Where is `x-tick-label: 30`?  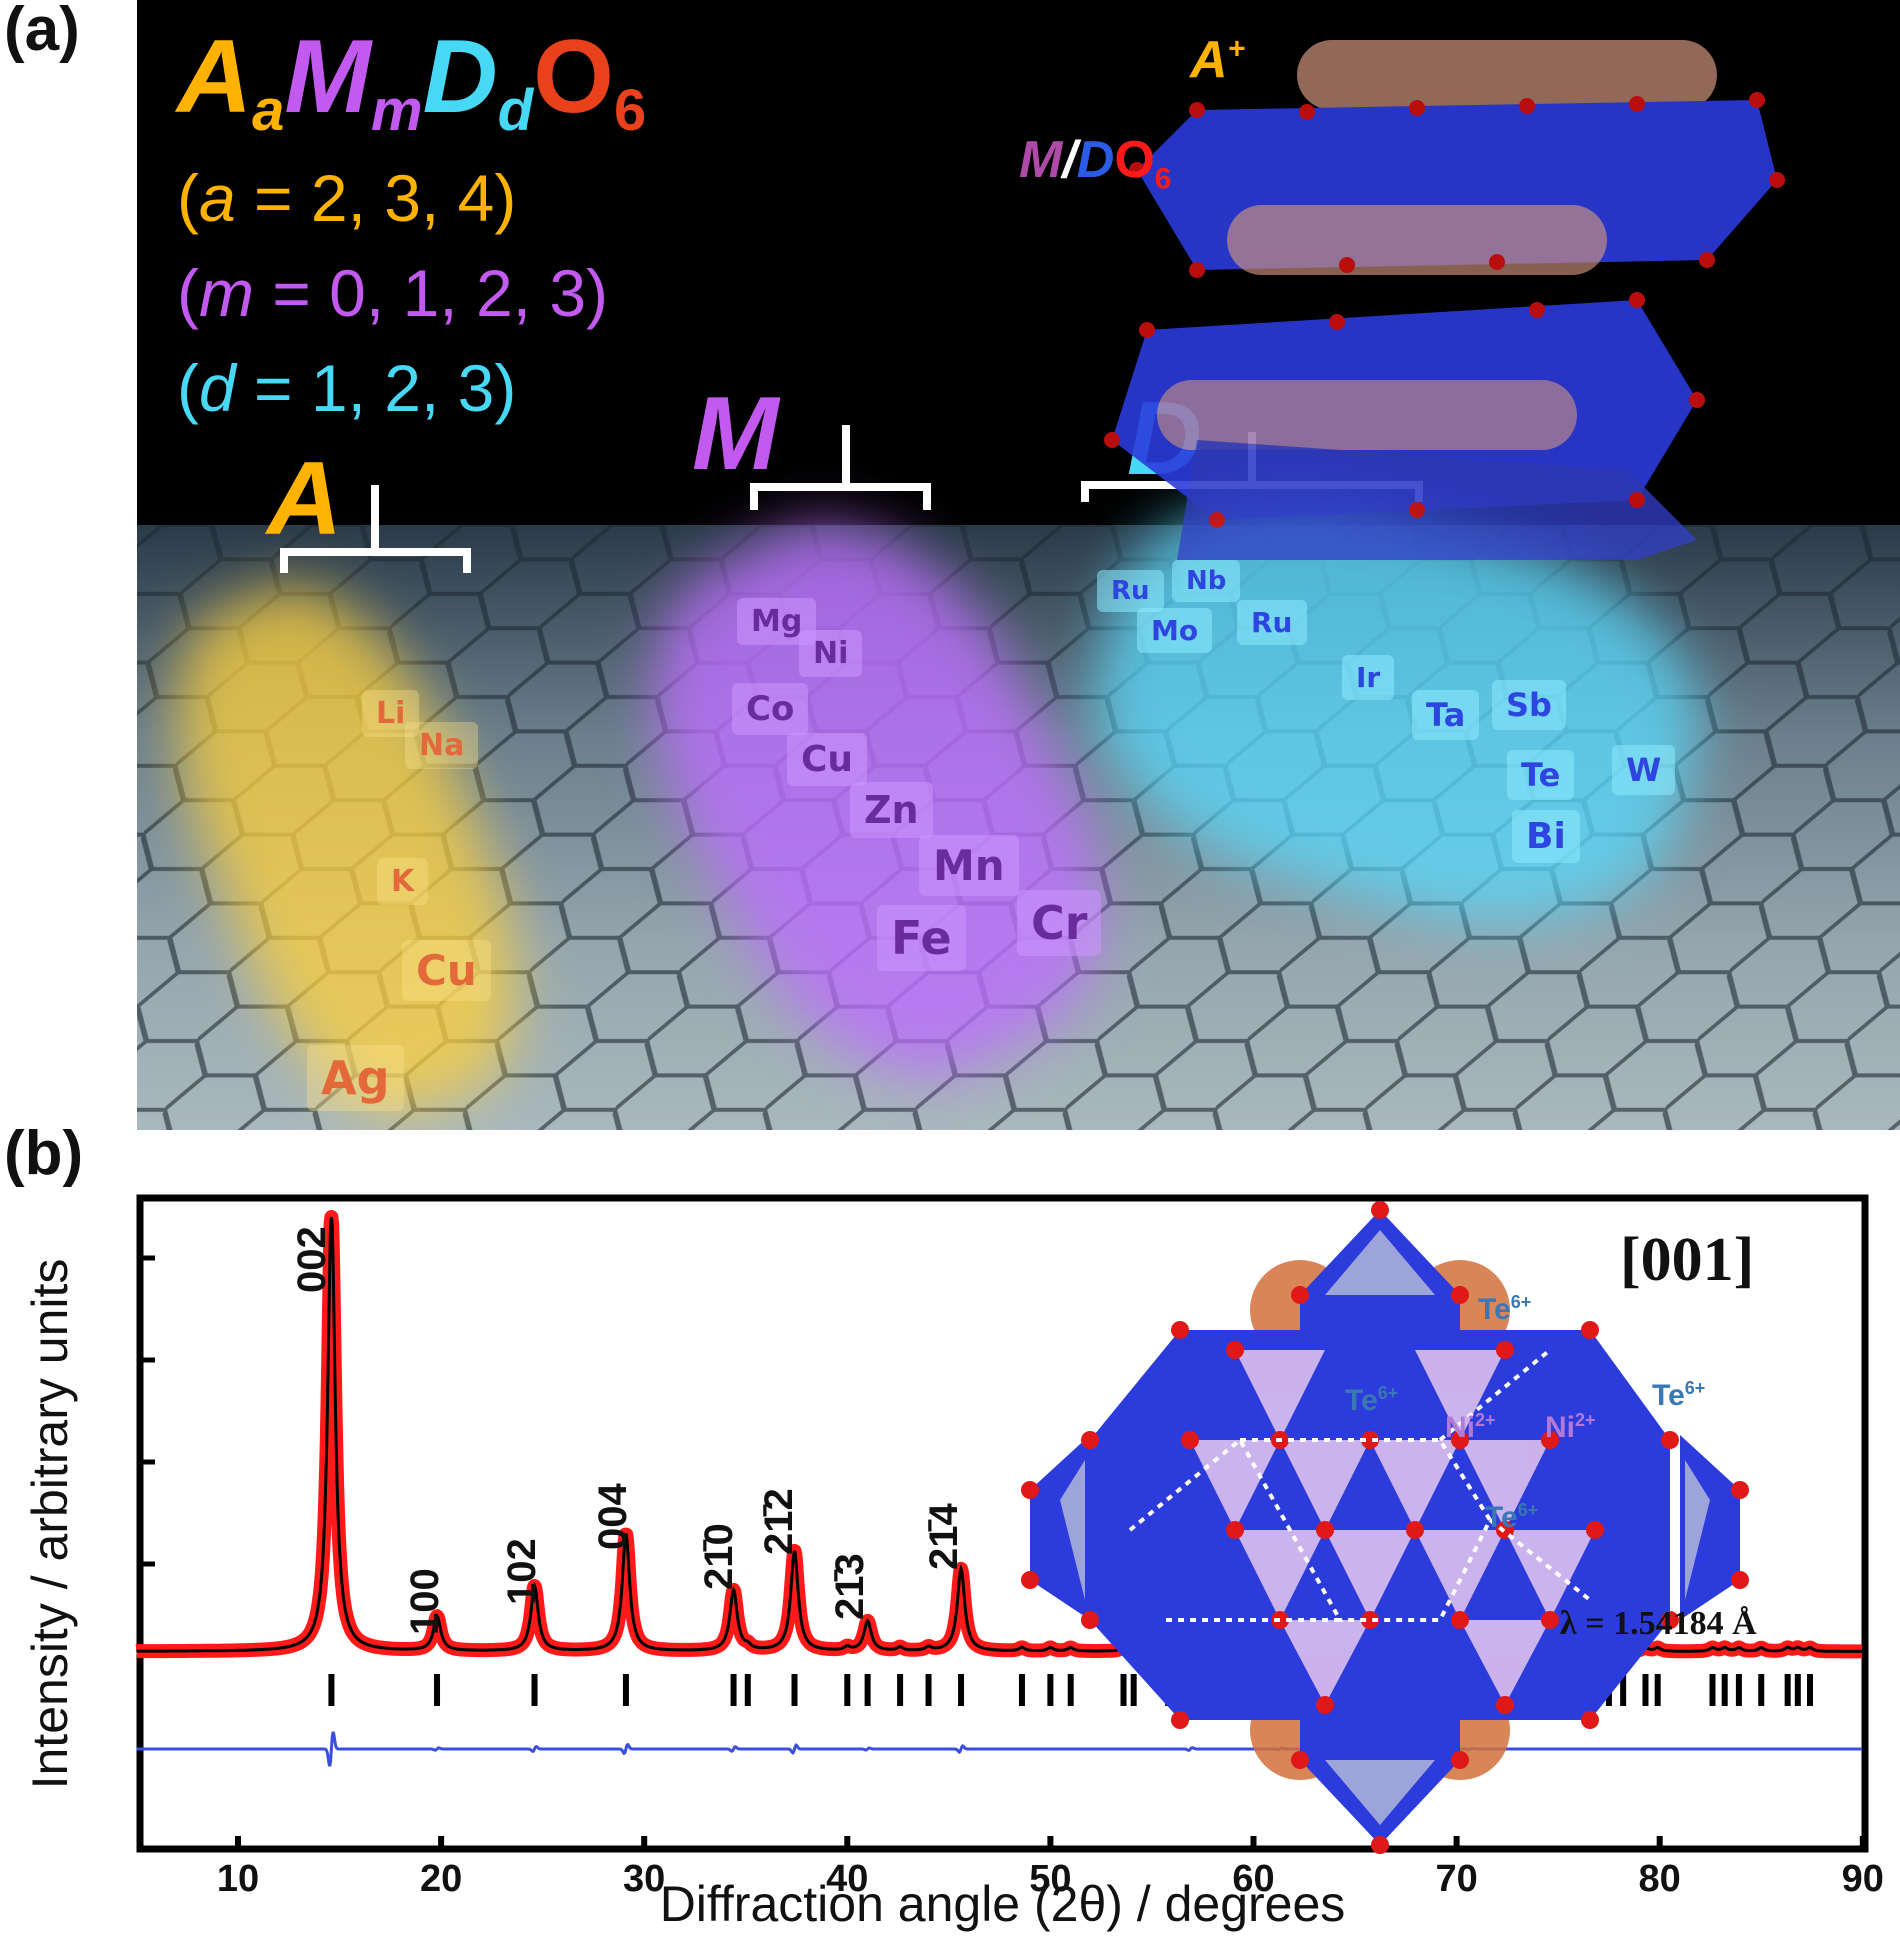 x-tick-label: 30 is located at coordinates (644, 1879).